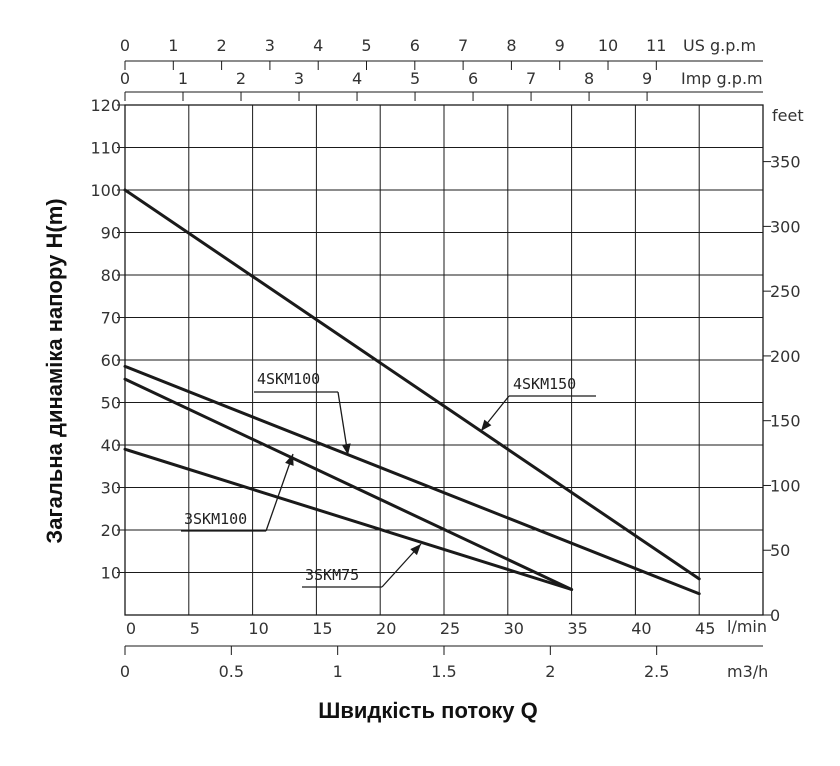 This screenshot has width=840, height=766. I want to click on y-tick-label-feet: 100, so click(785, 485).